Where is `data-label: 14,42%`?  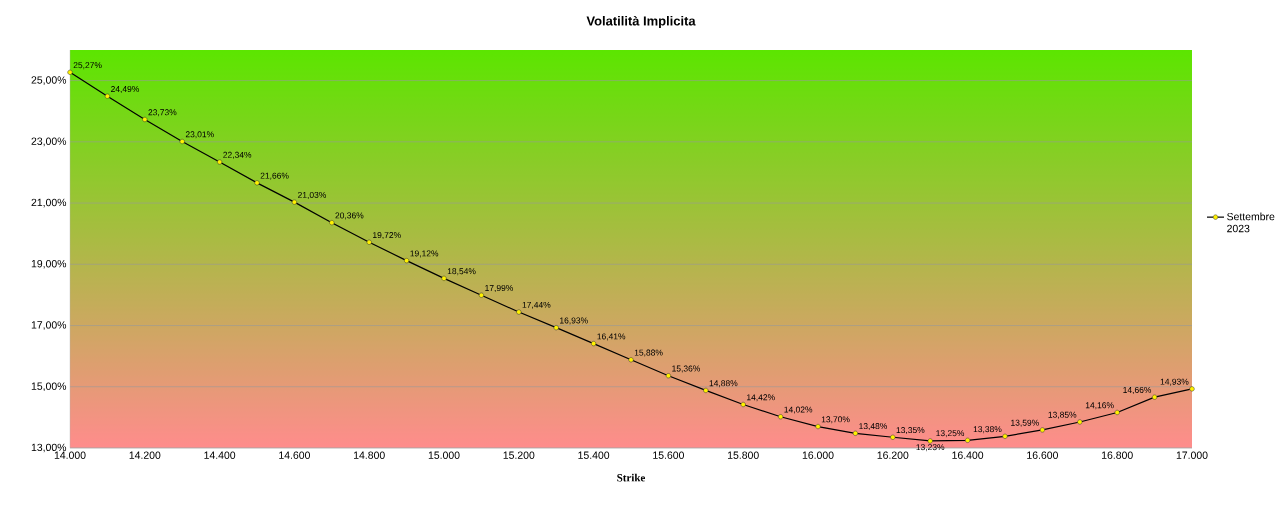
data-label: 14,42% is located at coordinates (761, 398).